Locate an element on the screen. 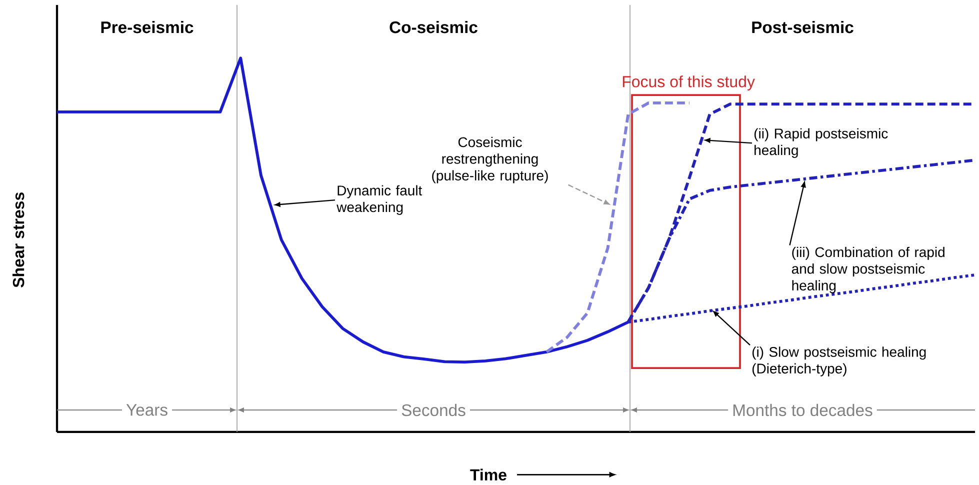 Image resolution: width=979 pixels, height=485 pixels. annotation: Months to decades is located at coordinates (802, 410).